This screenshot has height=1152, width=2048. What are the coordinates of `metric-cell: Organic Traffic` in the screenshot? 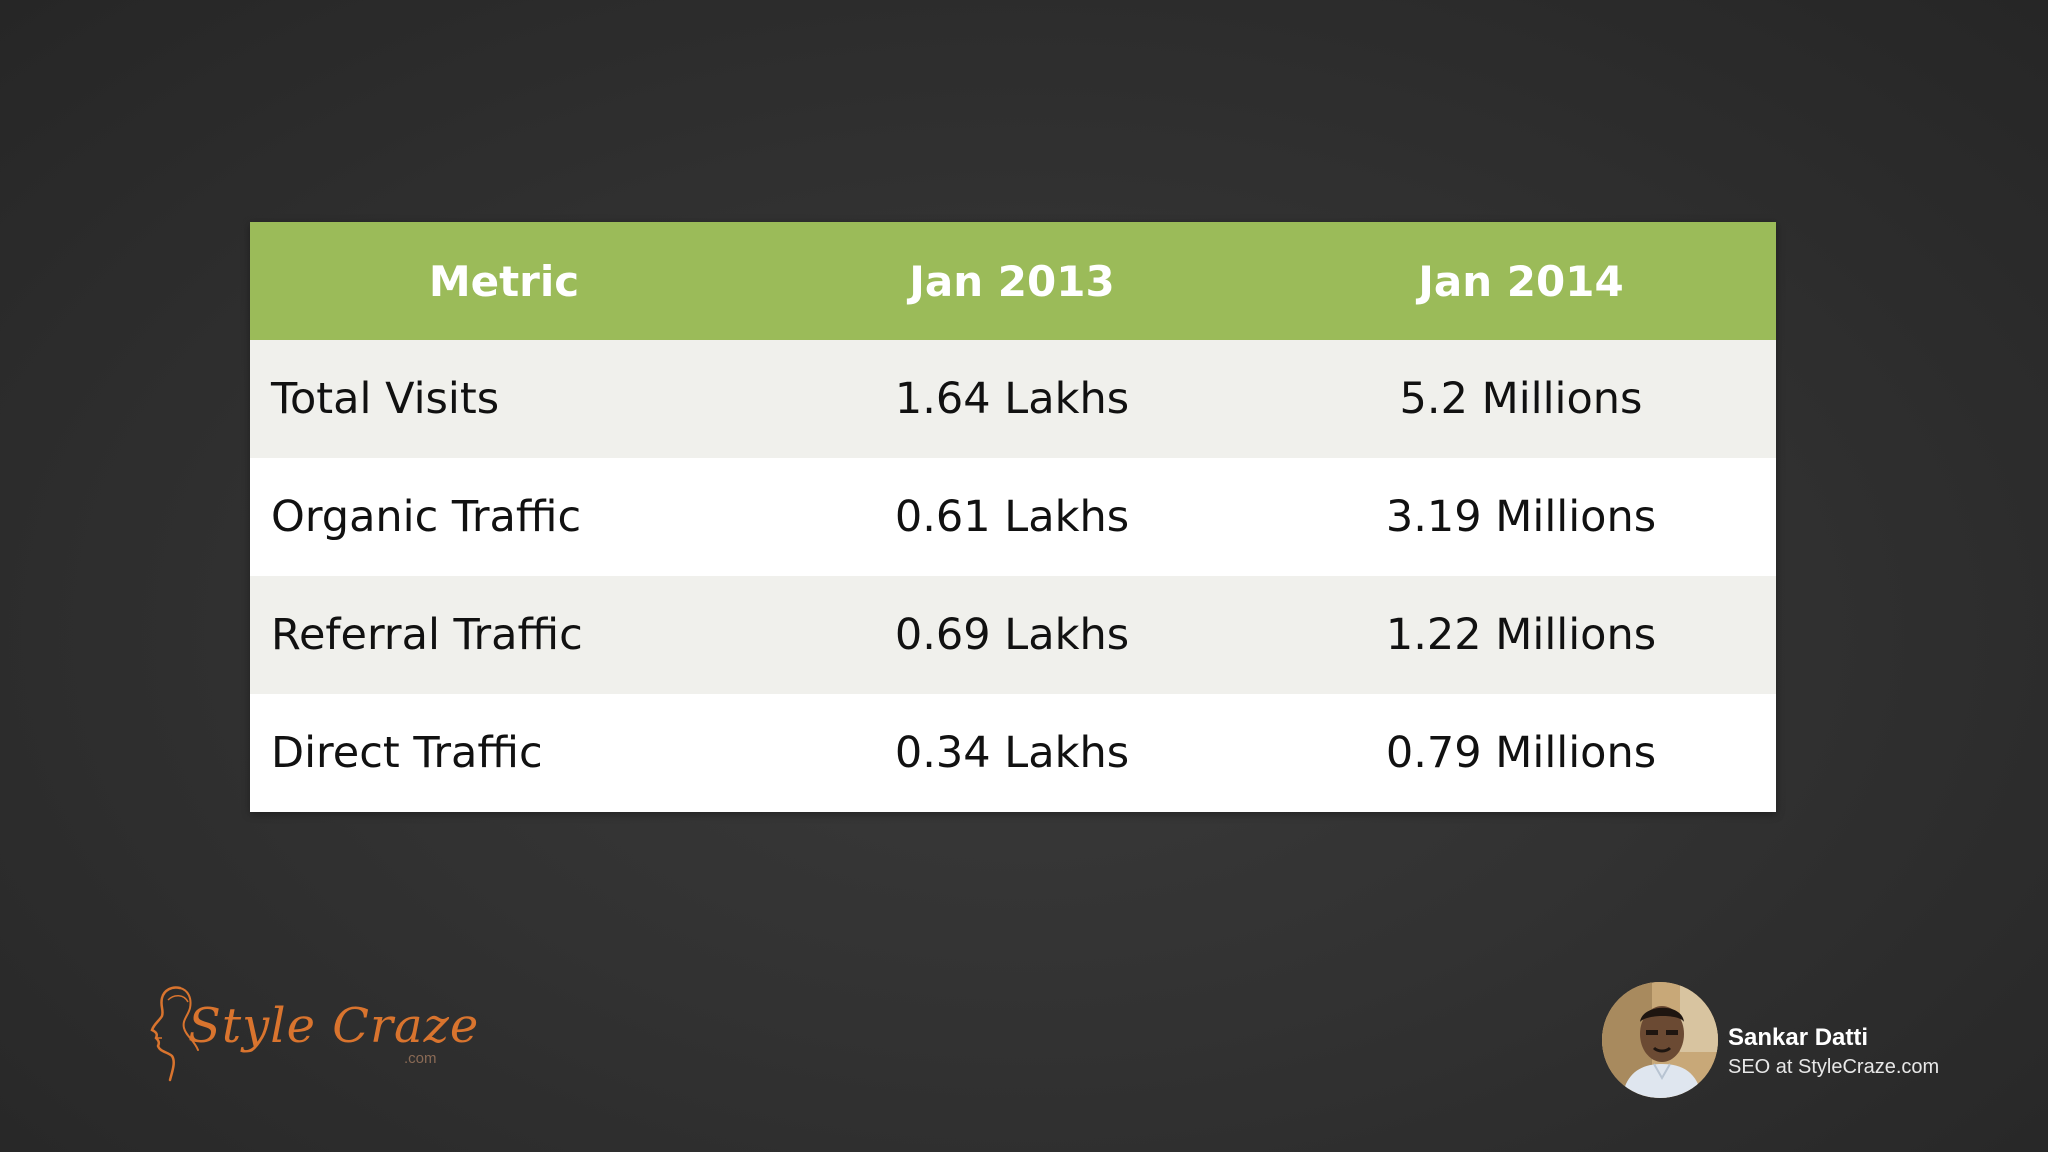 It's located at (504, 517).